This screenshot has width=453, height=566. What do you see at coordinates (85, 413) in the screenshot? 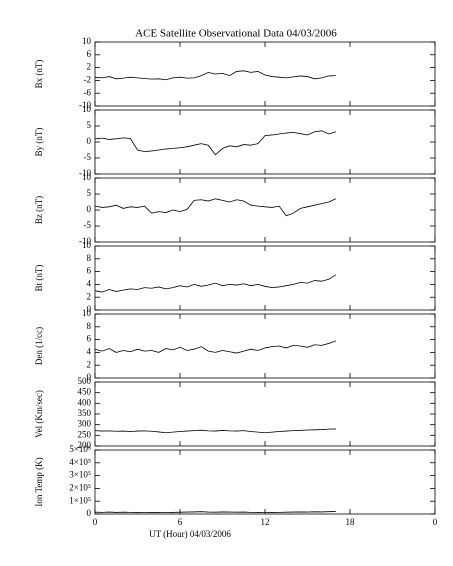
I see `y-tick-label: 350` at bounding box center [85, 413].